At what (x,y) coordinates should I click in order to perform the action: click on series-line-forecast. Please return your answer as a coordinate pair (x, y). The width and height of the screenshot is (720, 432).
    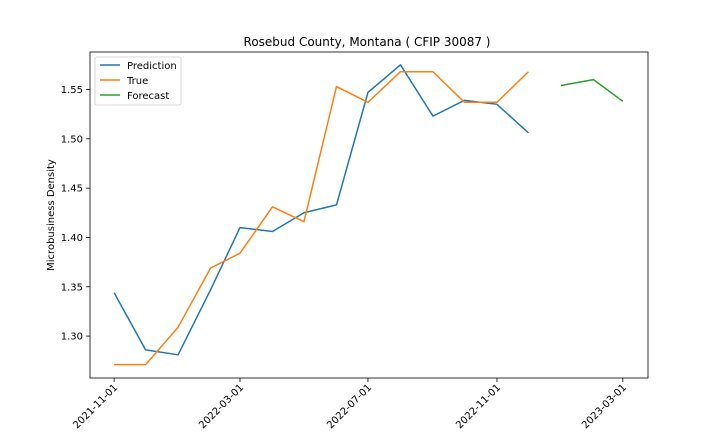
    Looking at the image, I should click on (592, 90).